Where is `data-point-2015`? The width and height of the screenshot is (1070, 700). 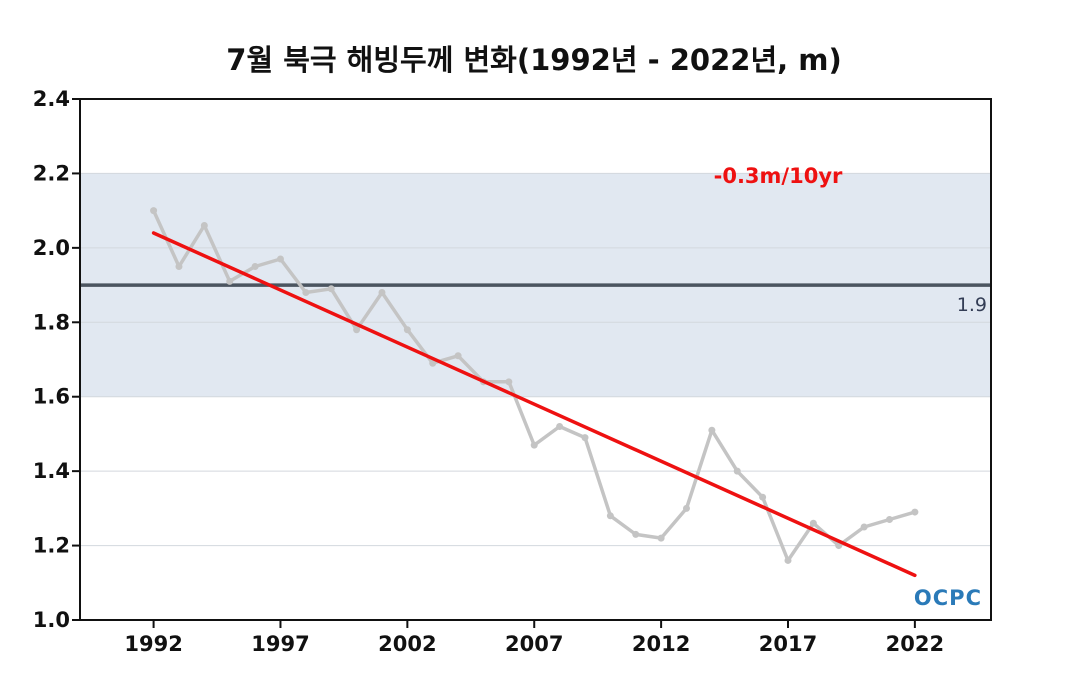 data-point-2015 is located at coordinates (737, 471).